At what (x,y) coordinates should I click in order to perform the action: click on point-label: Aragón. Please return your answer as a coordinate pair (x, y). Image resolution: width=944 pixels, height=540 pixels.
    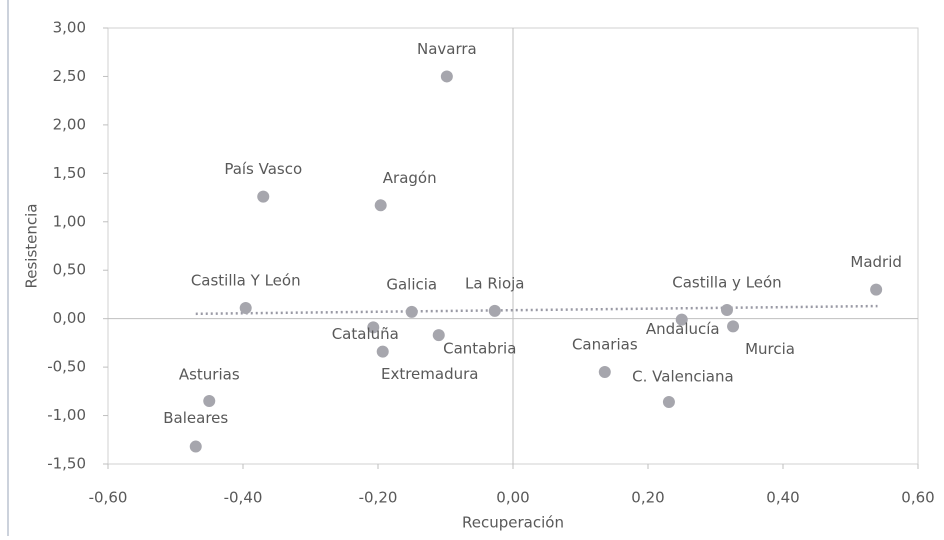
    Looking at the image, I should click on (410, 178).